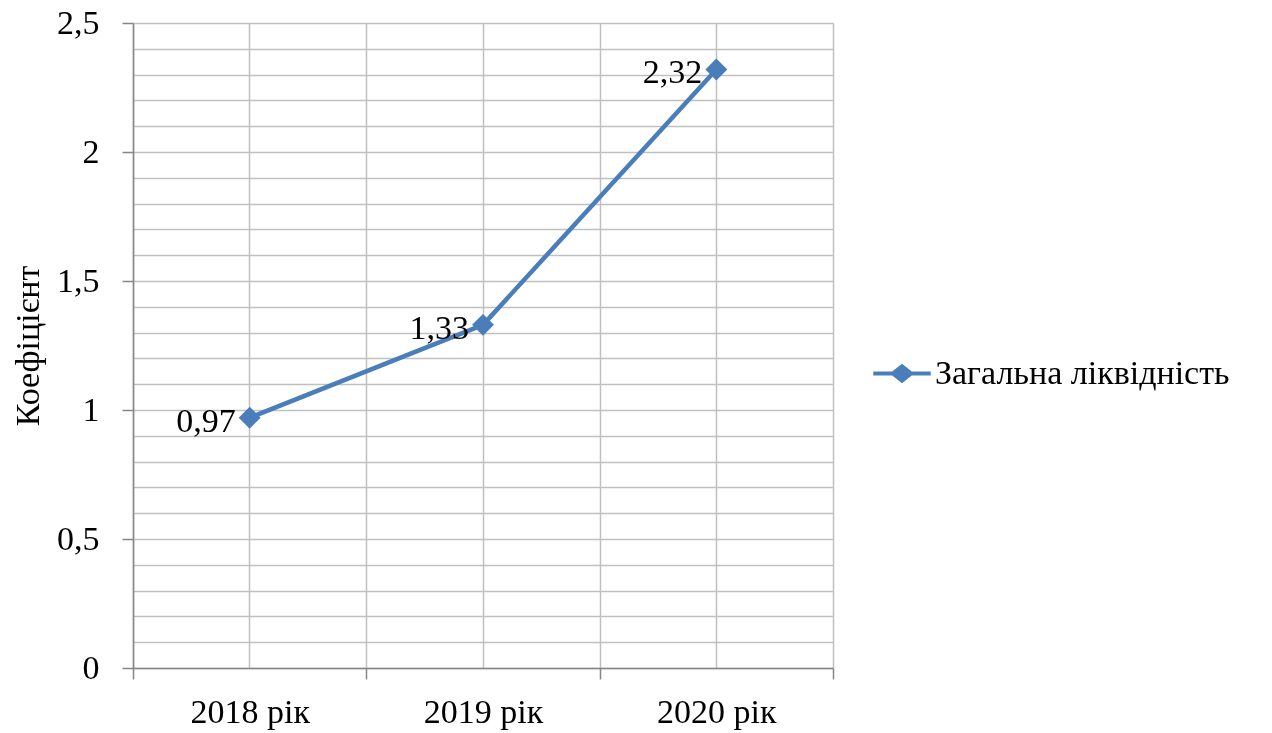 This screenshot has height=733, width=1272. What do you see at coordinates (483, 711) in the screenshot?
I see `x-tick-label: 2019 рік` at bounding box center [483, 711].